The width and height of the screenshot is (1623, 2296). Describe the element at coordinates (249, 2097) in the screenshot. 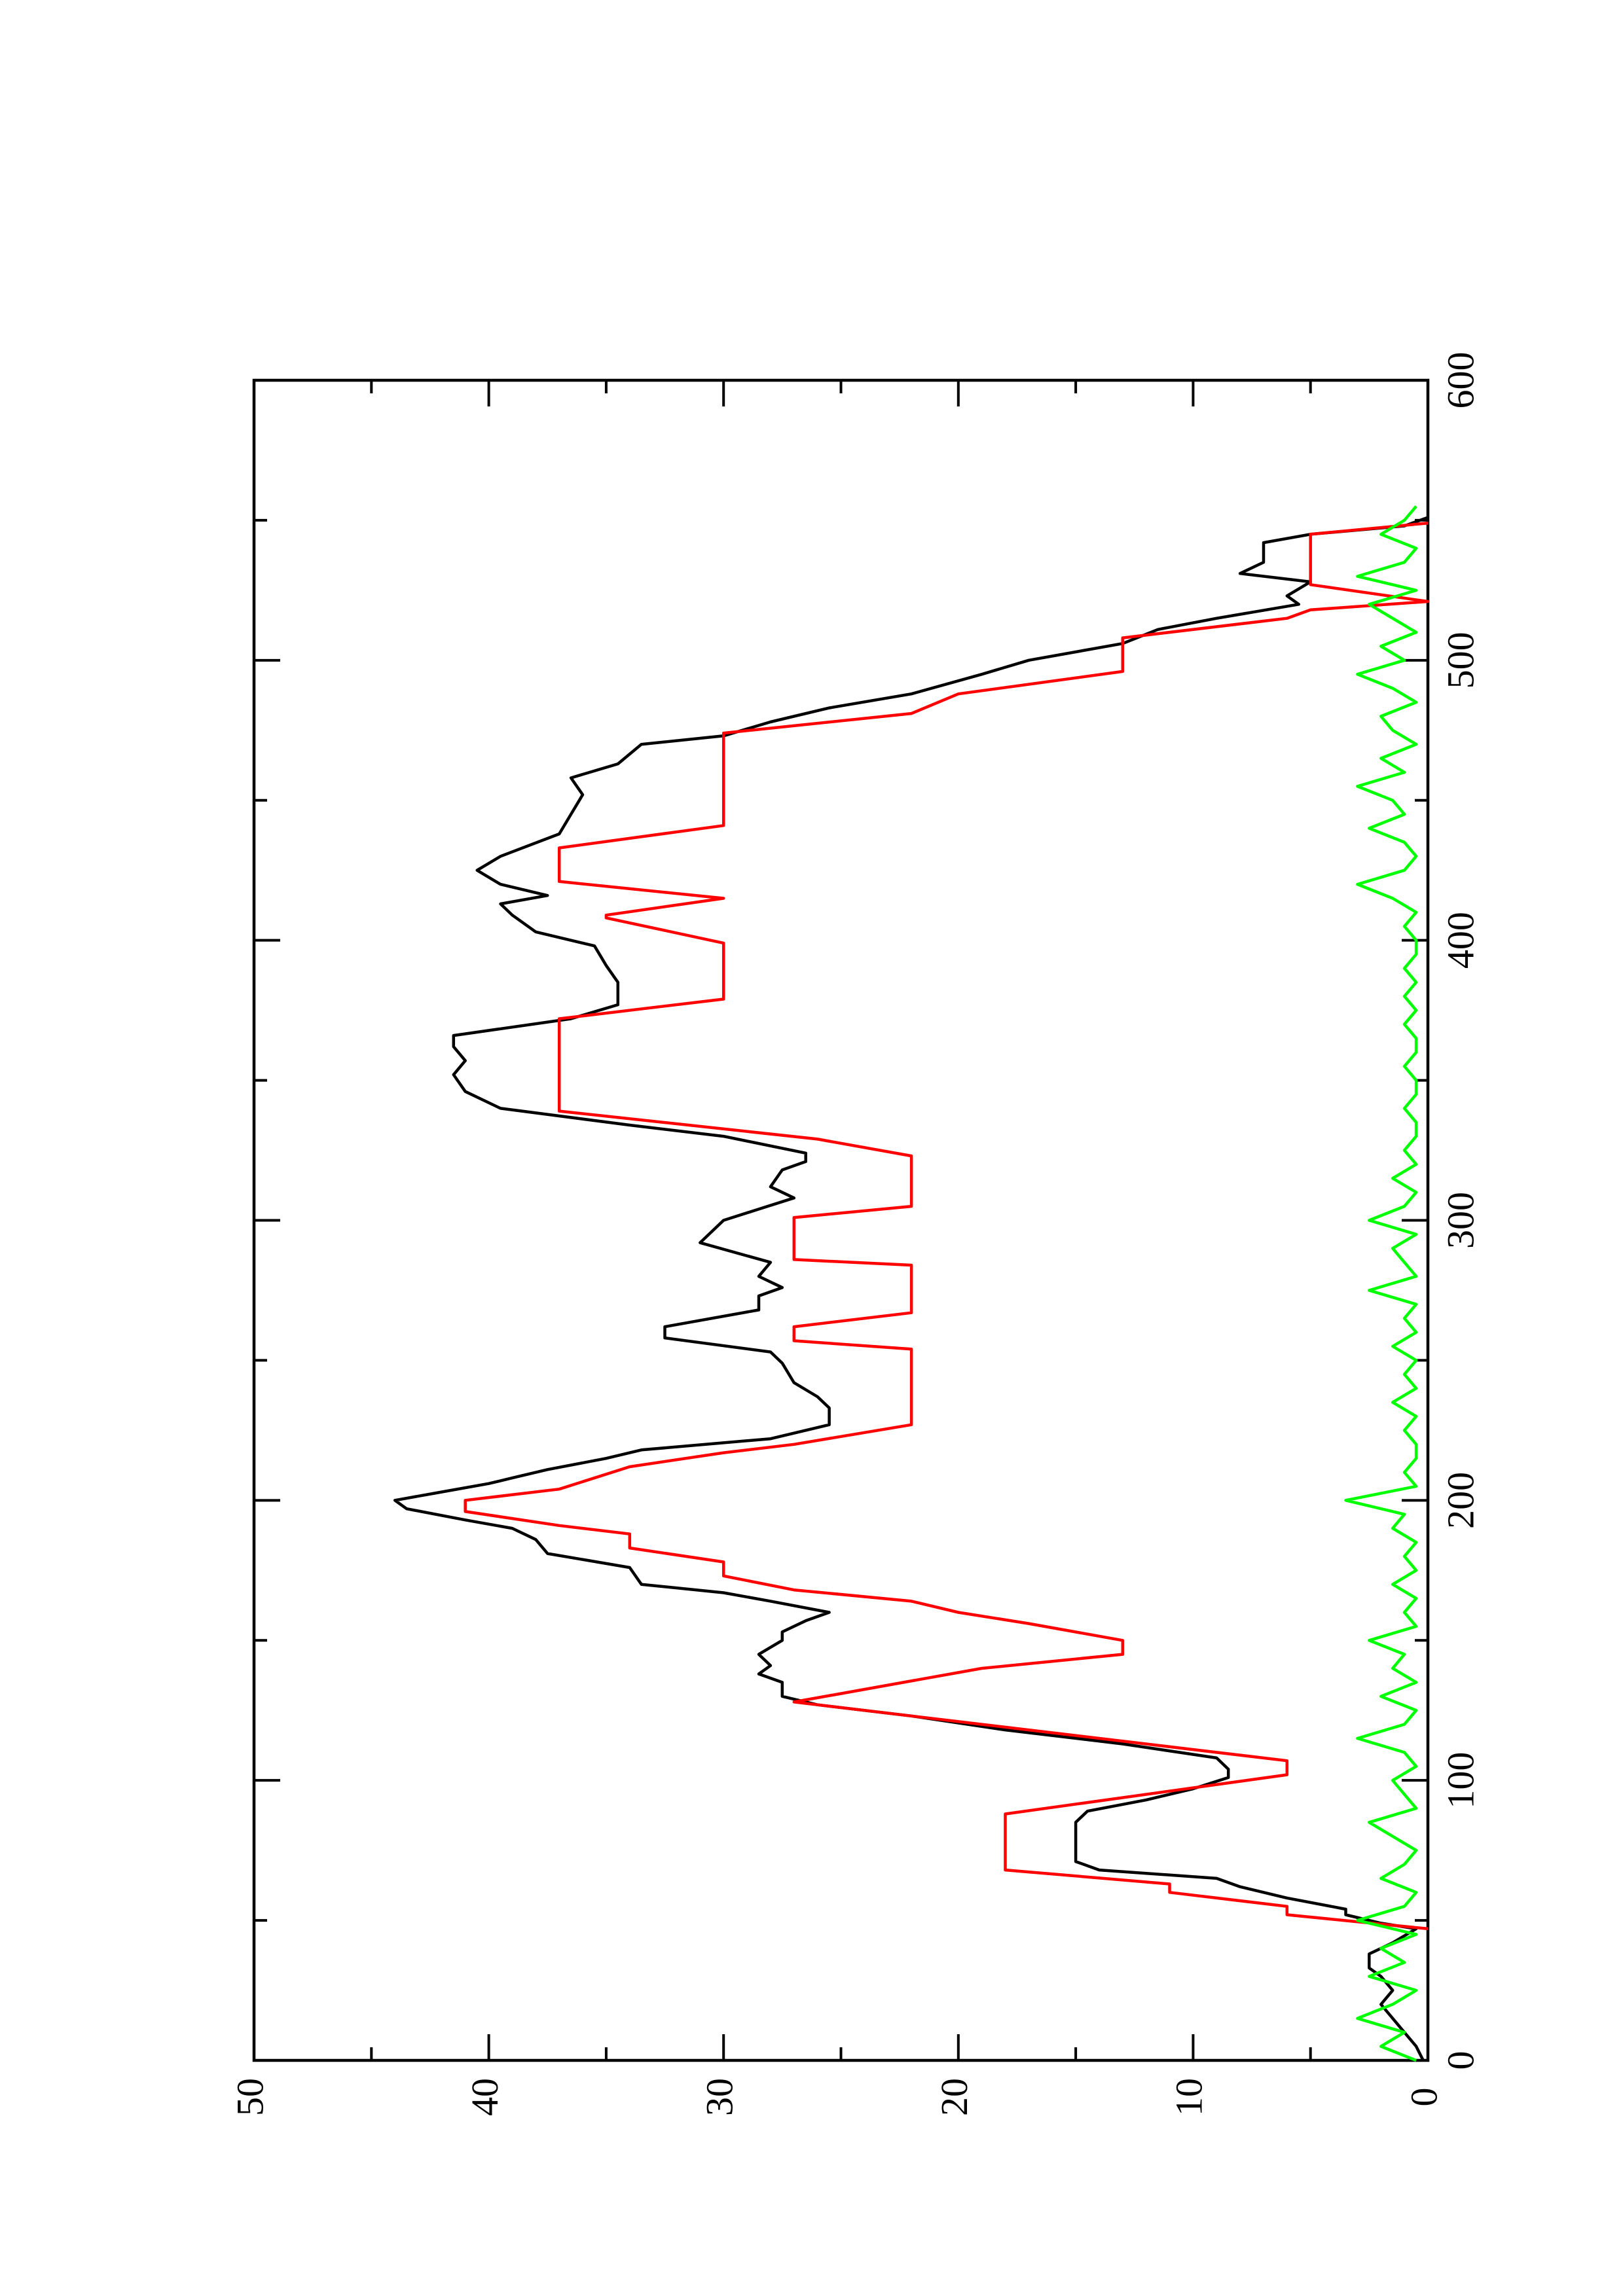

I see `y-tick-label: 50` at that location.